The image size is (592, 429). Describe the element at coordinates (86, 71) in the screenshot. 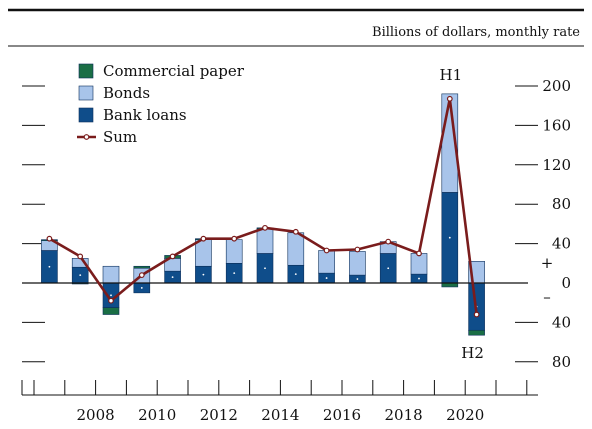

I see `legend-swatch-commercial-paper` at that location.